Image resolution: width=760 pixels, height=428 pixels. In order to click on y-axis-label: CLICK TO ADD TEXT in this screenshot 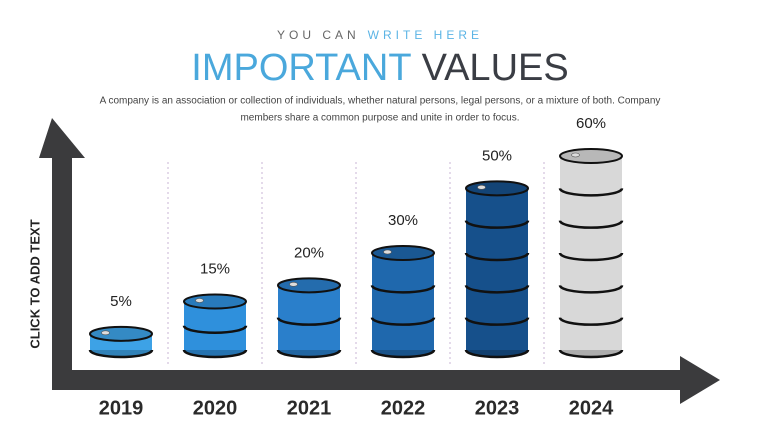, I will do `click(34, 283)`.